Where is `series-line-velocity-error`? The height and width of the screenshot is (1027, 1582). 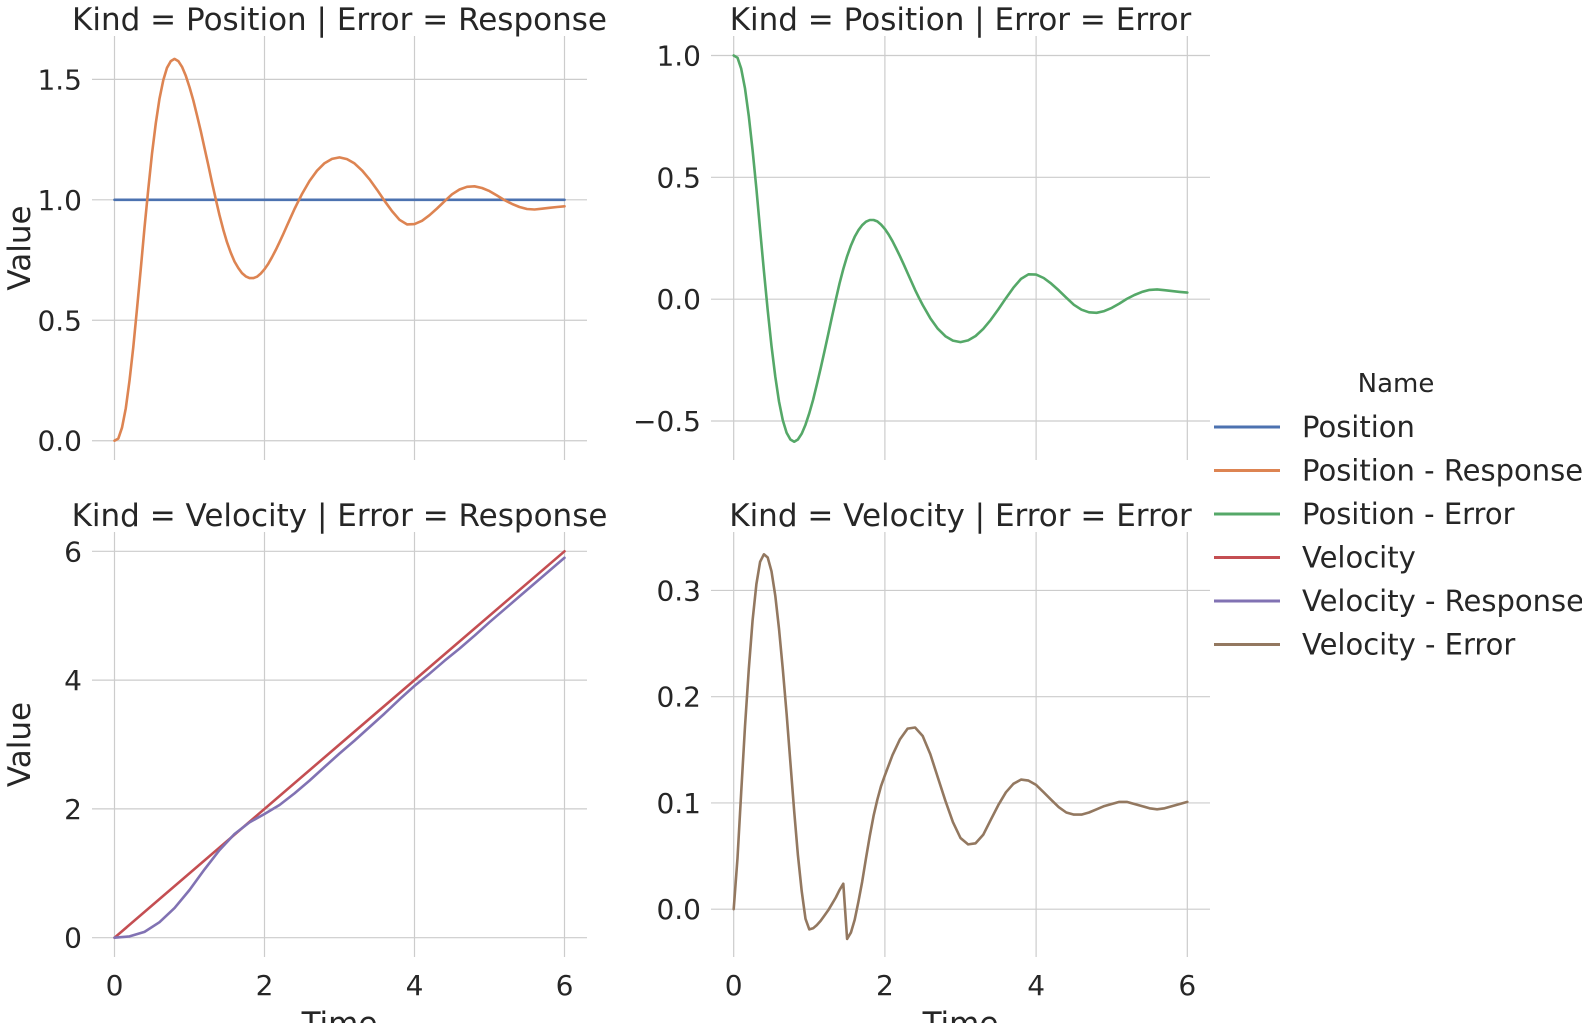 series-line-velocity-error is located at coordinates (960, 747).